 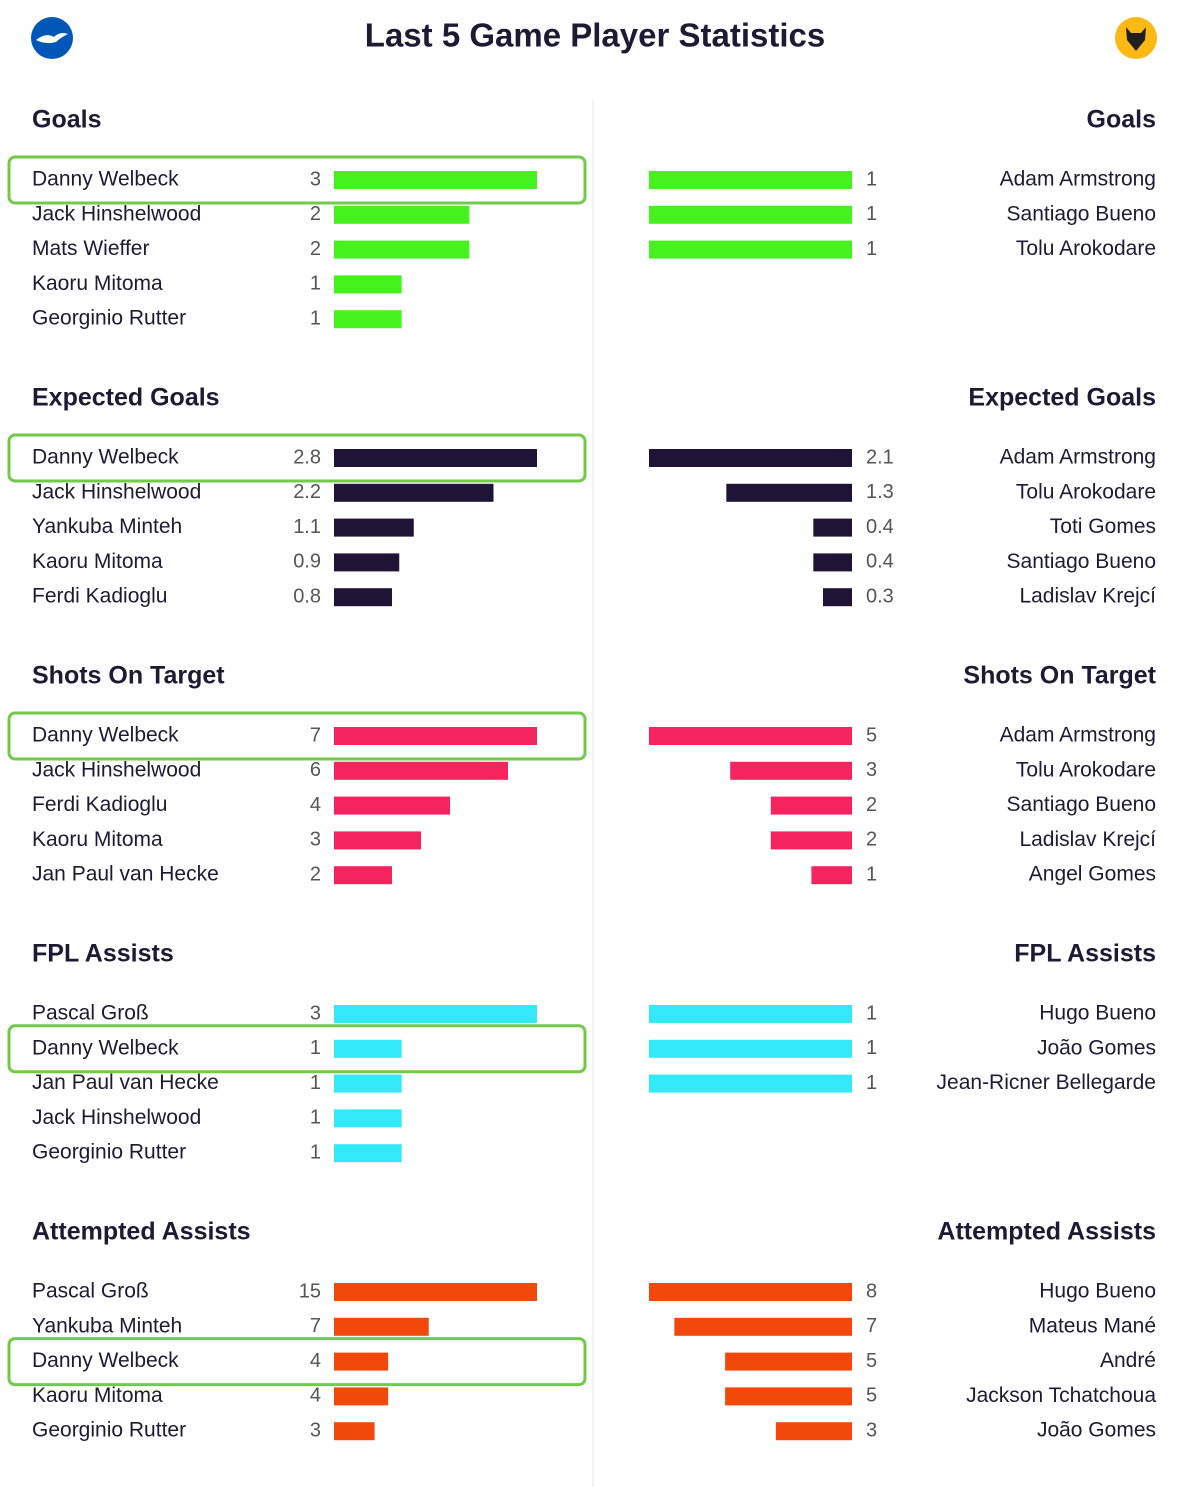 I want to click on value-label: 0.9, so click(x=307, y=562).